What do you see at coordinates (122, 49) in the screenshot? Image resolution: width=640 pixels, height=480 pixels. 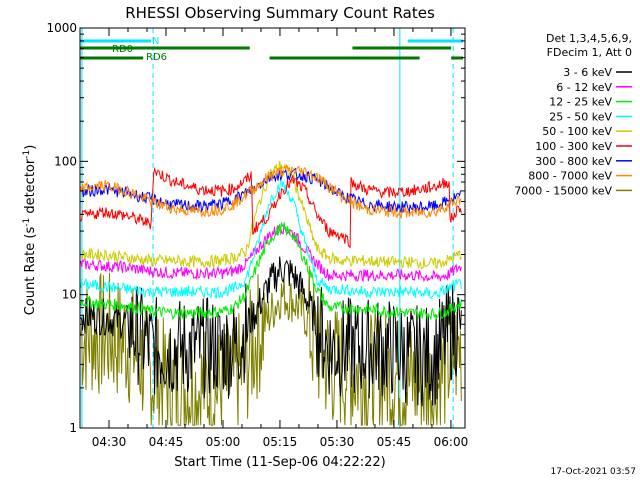 I see `state-bar-label: RD0` at bounding box center [122, 49].